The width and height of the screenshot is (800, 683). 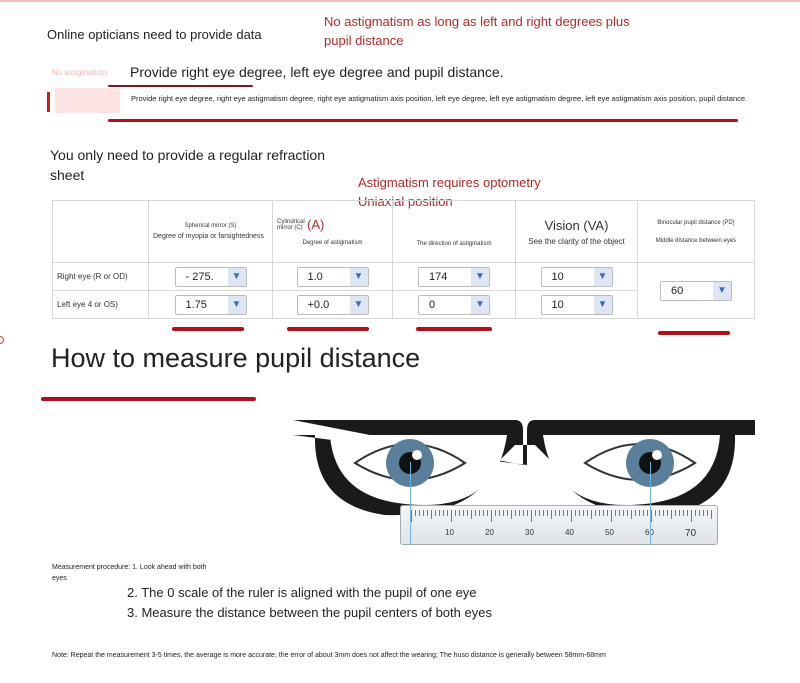 I want to click on glasses-illustration, so click(x=524, y=468).